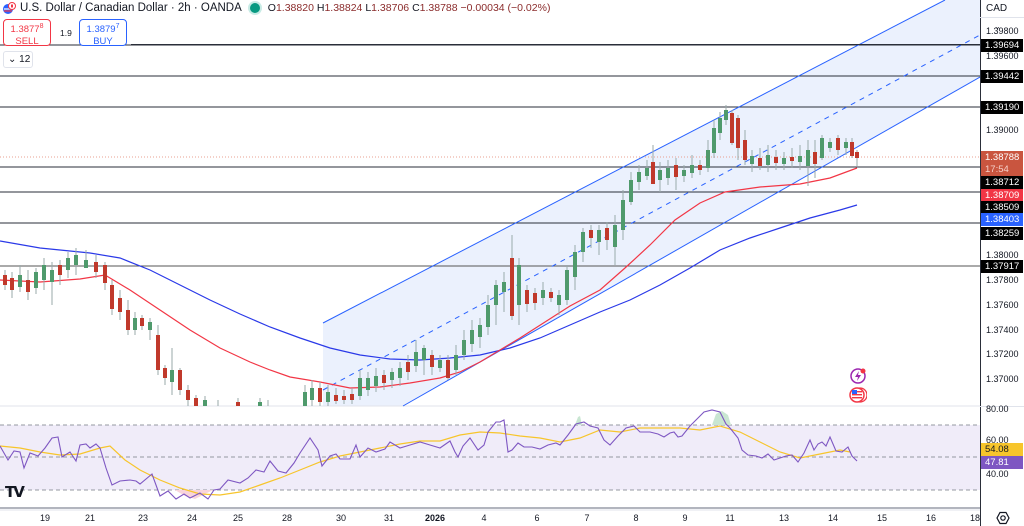  What do you see at coordinates (1002, 130) in the screenshot?
I see `price-tick: 1.39000` at bounding box center [1002, 130].